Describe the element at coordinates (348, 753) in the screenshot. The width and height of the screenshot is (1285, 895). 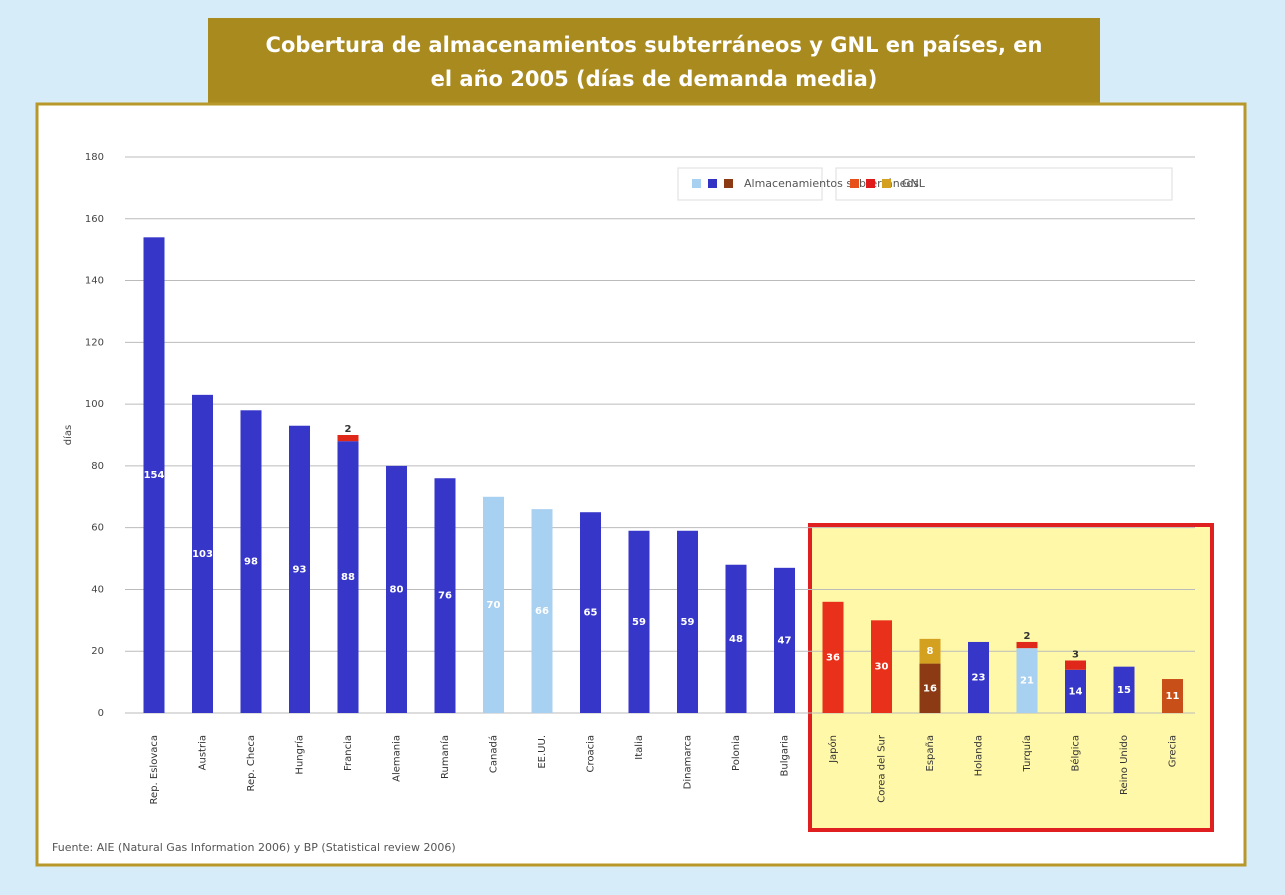
I see `x-tick-label: Francia` at that location.